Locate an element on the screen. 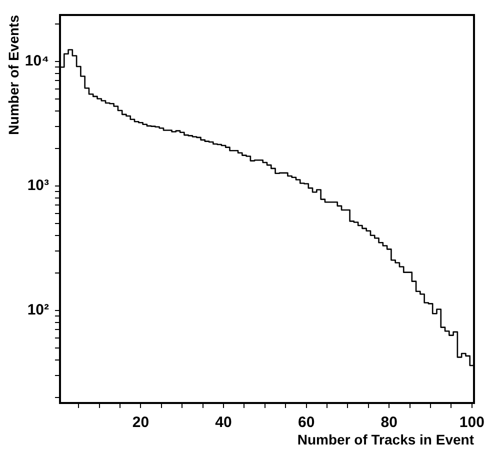 The height and width of the screenshot is (453, 491). y-axis-title: Number of Events is located at coordinates (13, 74).